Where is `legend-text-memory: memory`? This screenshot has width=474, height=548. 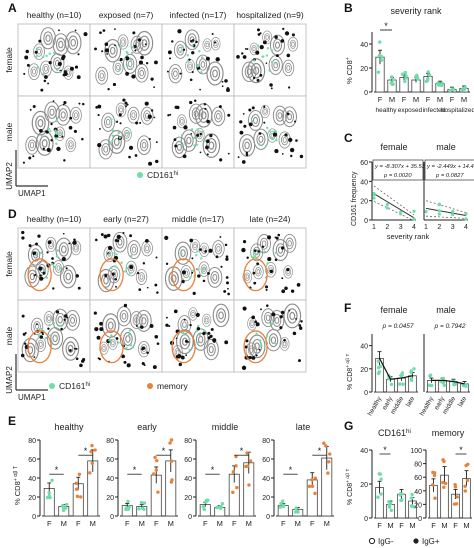 legend-text-memory: memory is located at coordinates (172, 386).